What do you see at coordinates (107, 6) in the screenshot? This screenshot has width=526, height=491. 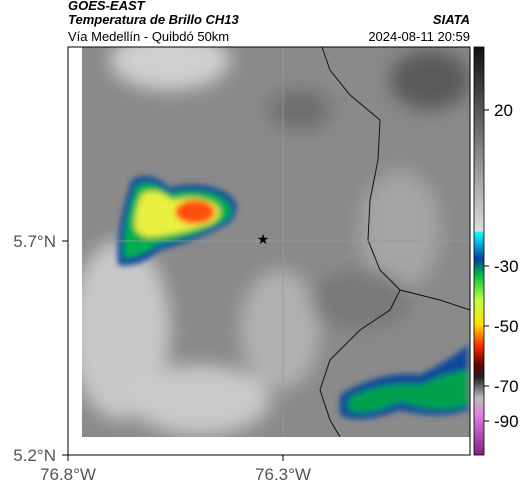 I see `satellite-name: GOES-EAST` at bounding box center [107, 6].